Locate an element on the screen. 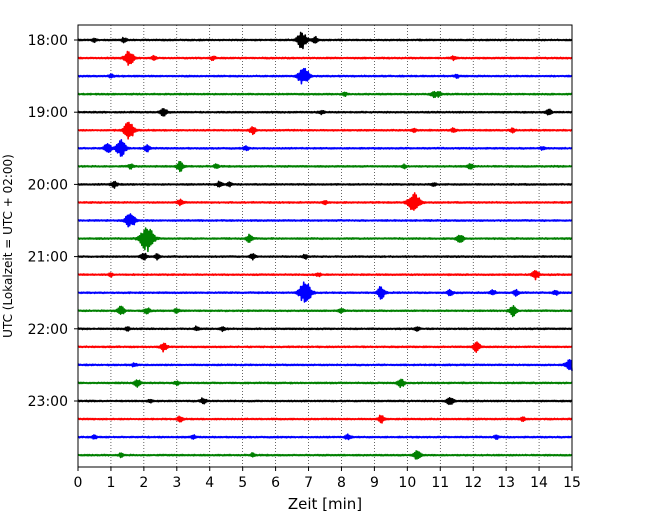  y-tick-label: 23:00 is located at coordinates (48, 402).